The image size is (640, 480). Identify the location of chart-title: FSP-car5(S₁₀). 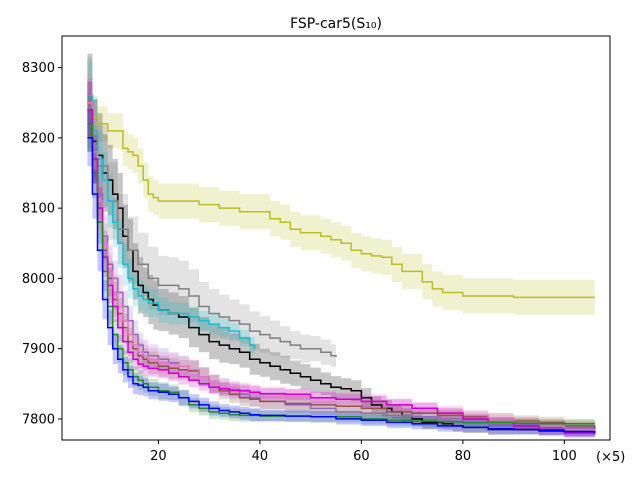
(336, 24).